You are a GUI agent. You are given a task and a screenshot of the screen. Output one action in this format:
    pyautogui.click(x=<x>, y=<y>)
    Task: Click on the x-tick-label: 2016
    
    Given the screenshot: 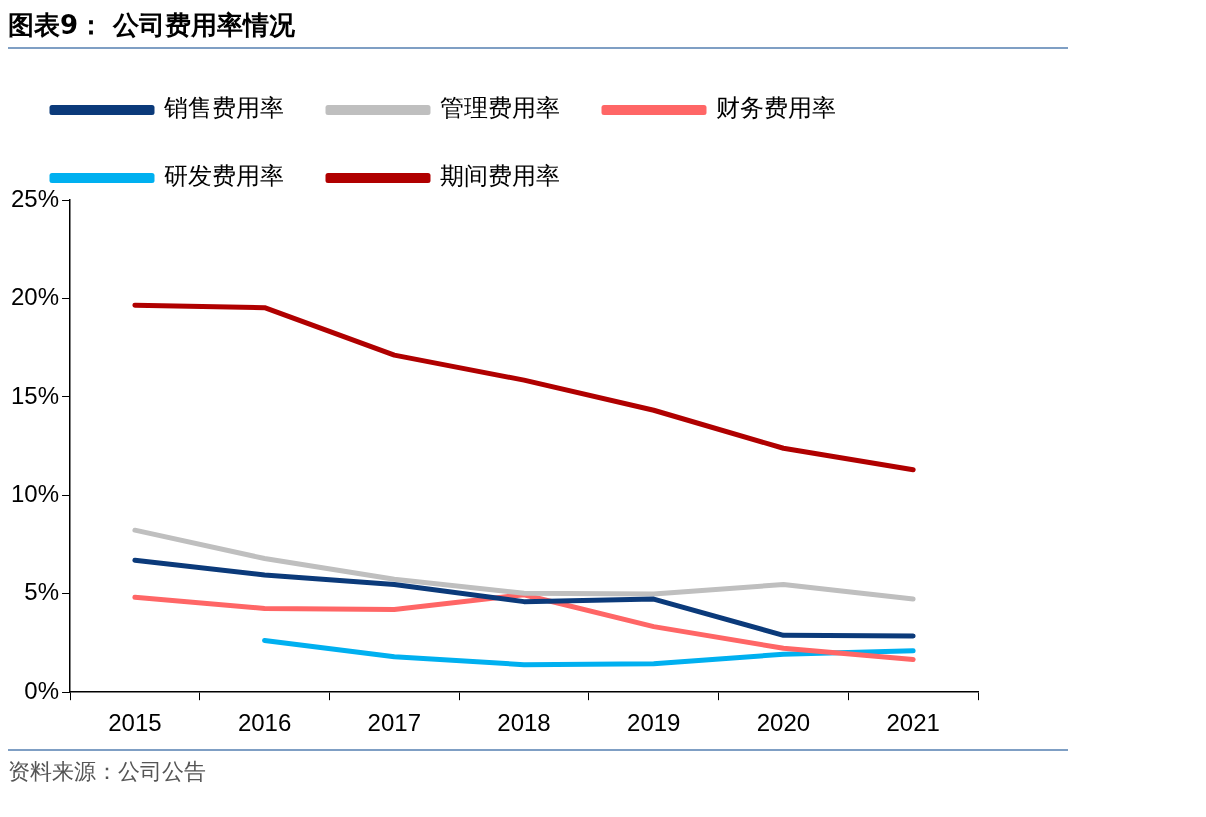 What is the action you would take?
    pyautogui.click(x=264, y=723)
    